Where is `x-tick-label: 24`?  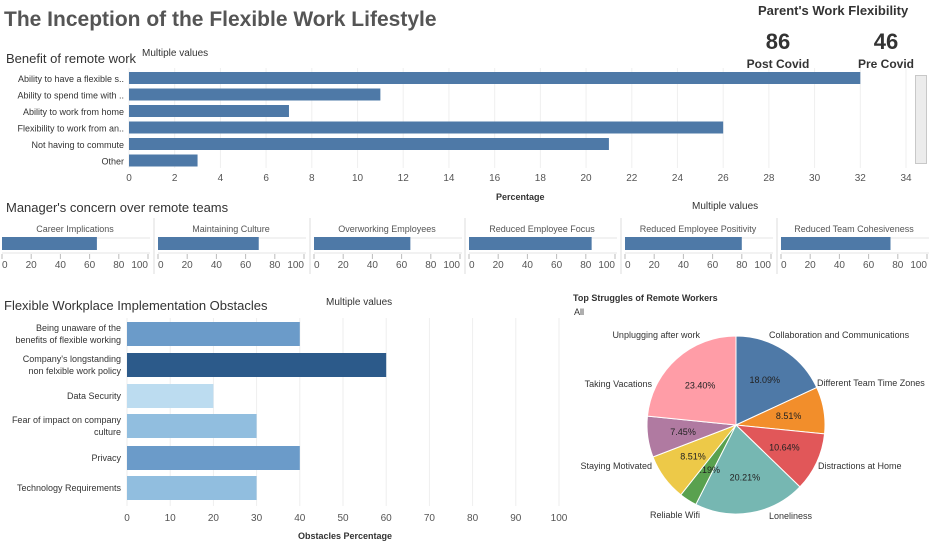
x-tick-label: 24 is located at coordinates (678, 178).